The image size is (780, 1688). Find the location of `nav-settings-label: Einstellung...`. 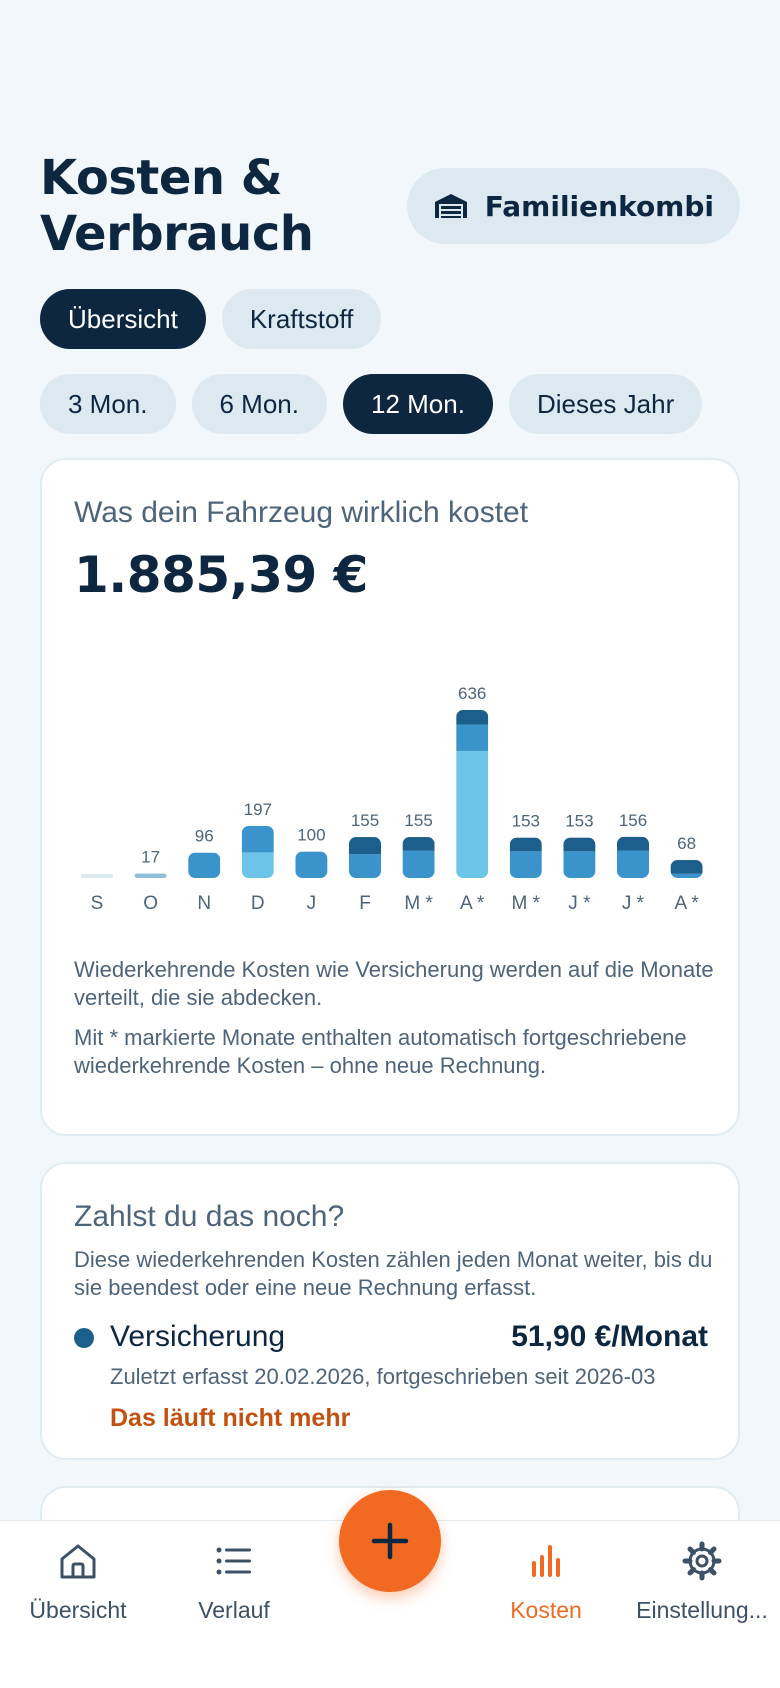

nav-settings-label: Einstellung... is located at coordinates (702, 1610).